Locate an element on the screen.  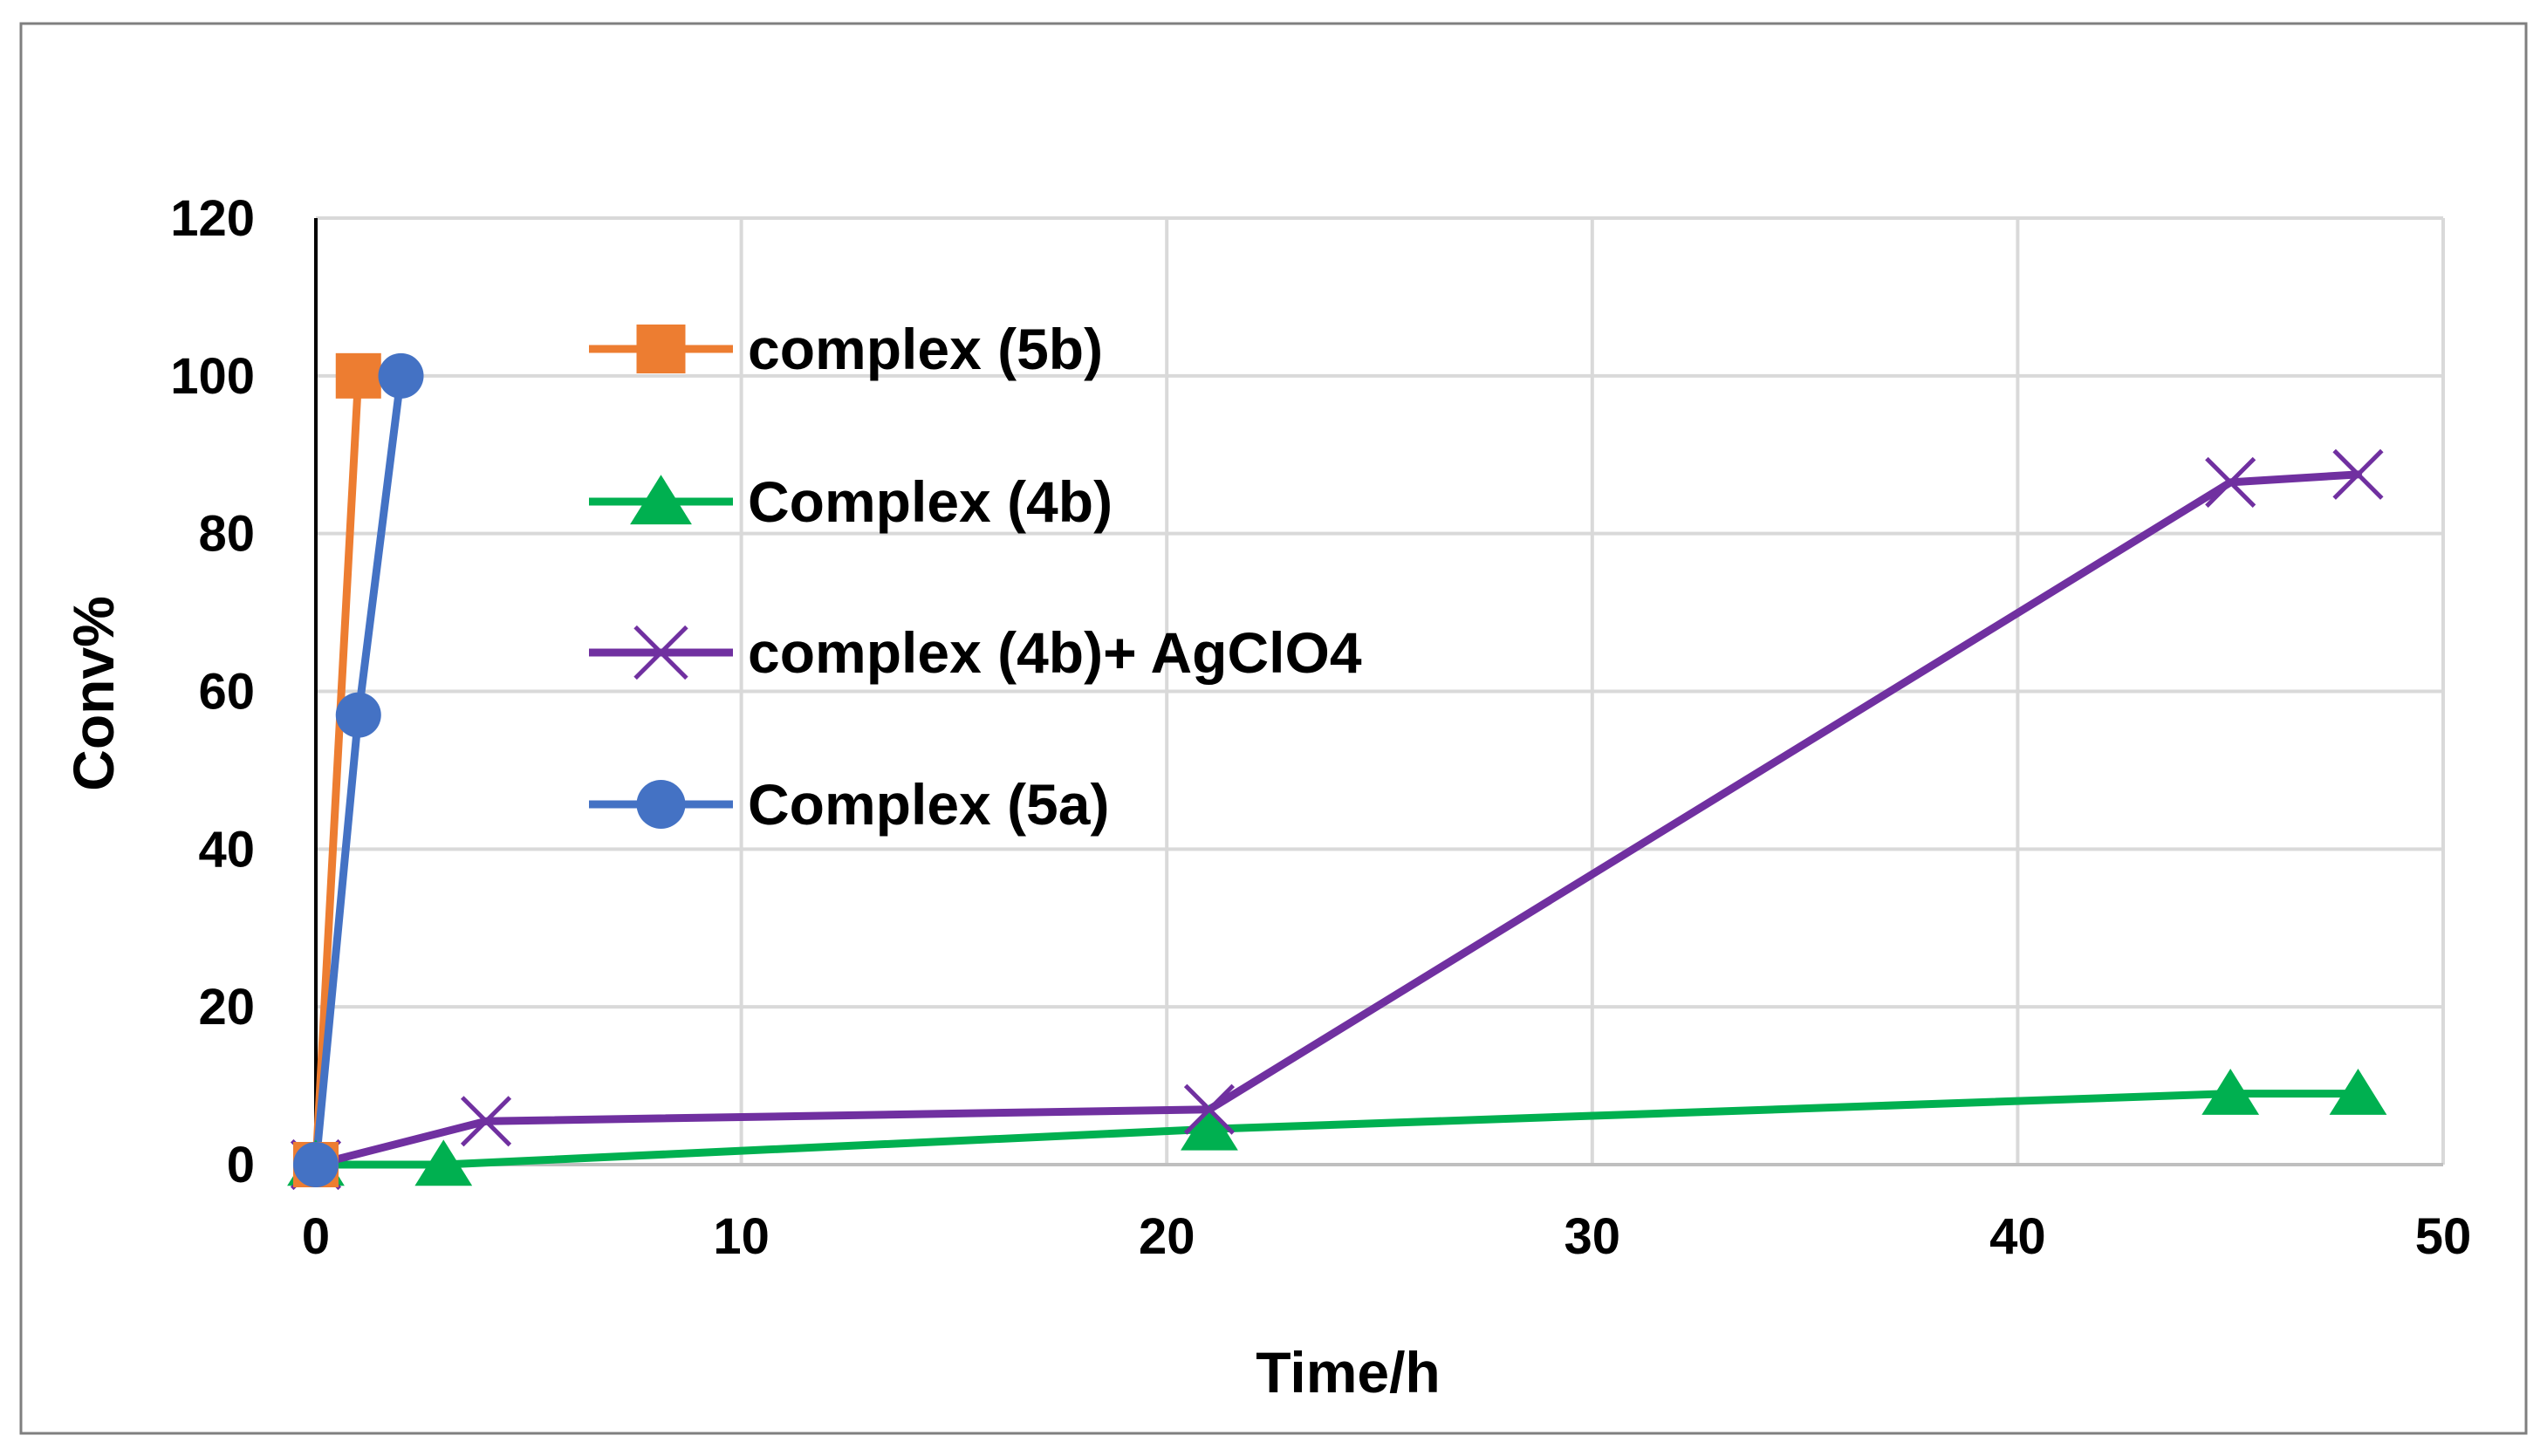
y-axis-title: Conv% is located at coordinates (93, 693).